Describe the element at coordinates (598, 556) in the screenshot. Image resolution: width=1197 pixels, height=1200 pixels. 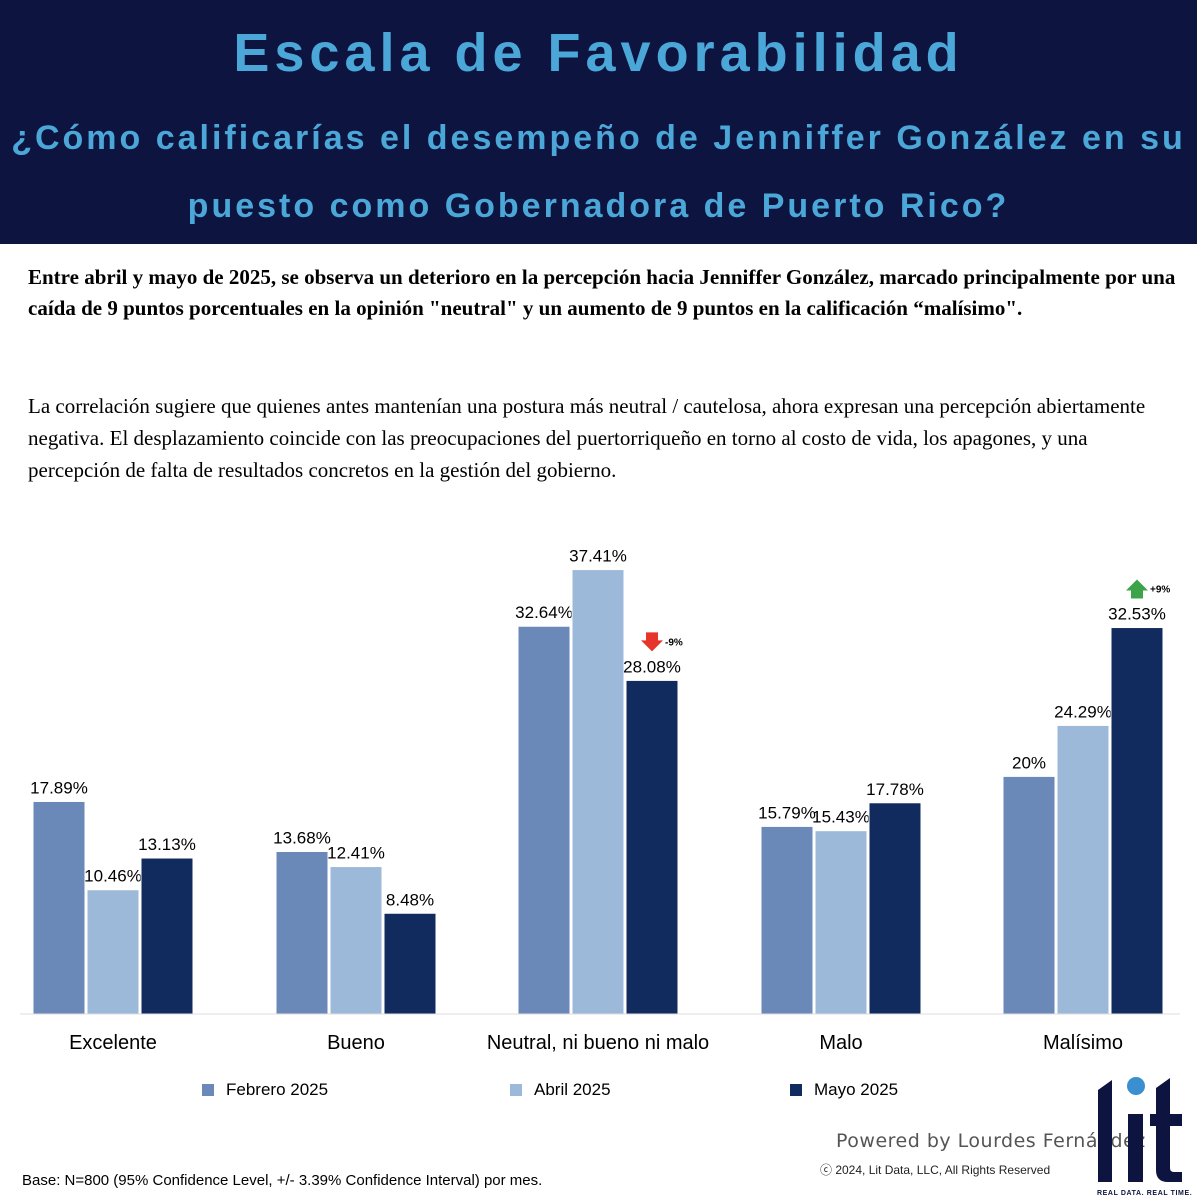
I see `data-label-2-1: 37.41%` at that location.